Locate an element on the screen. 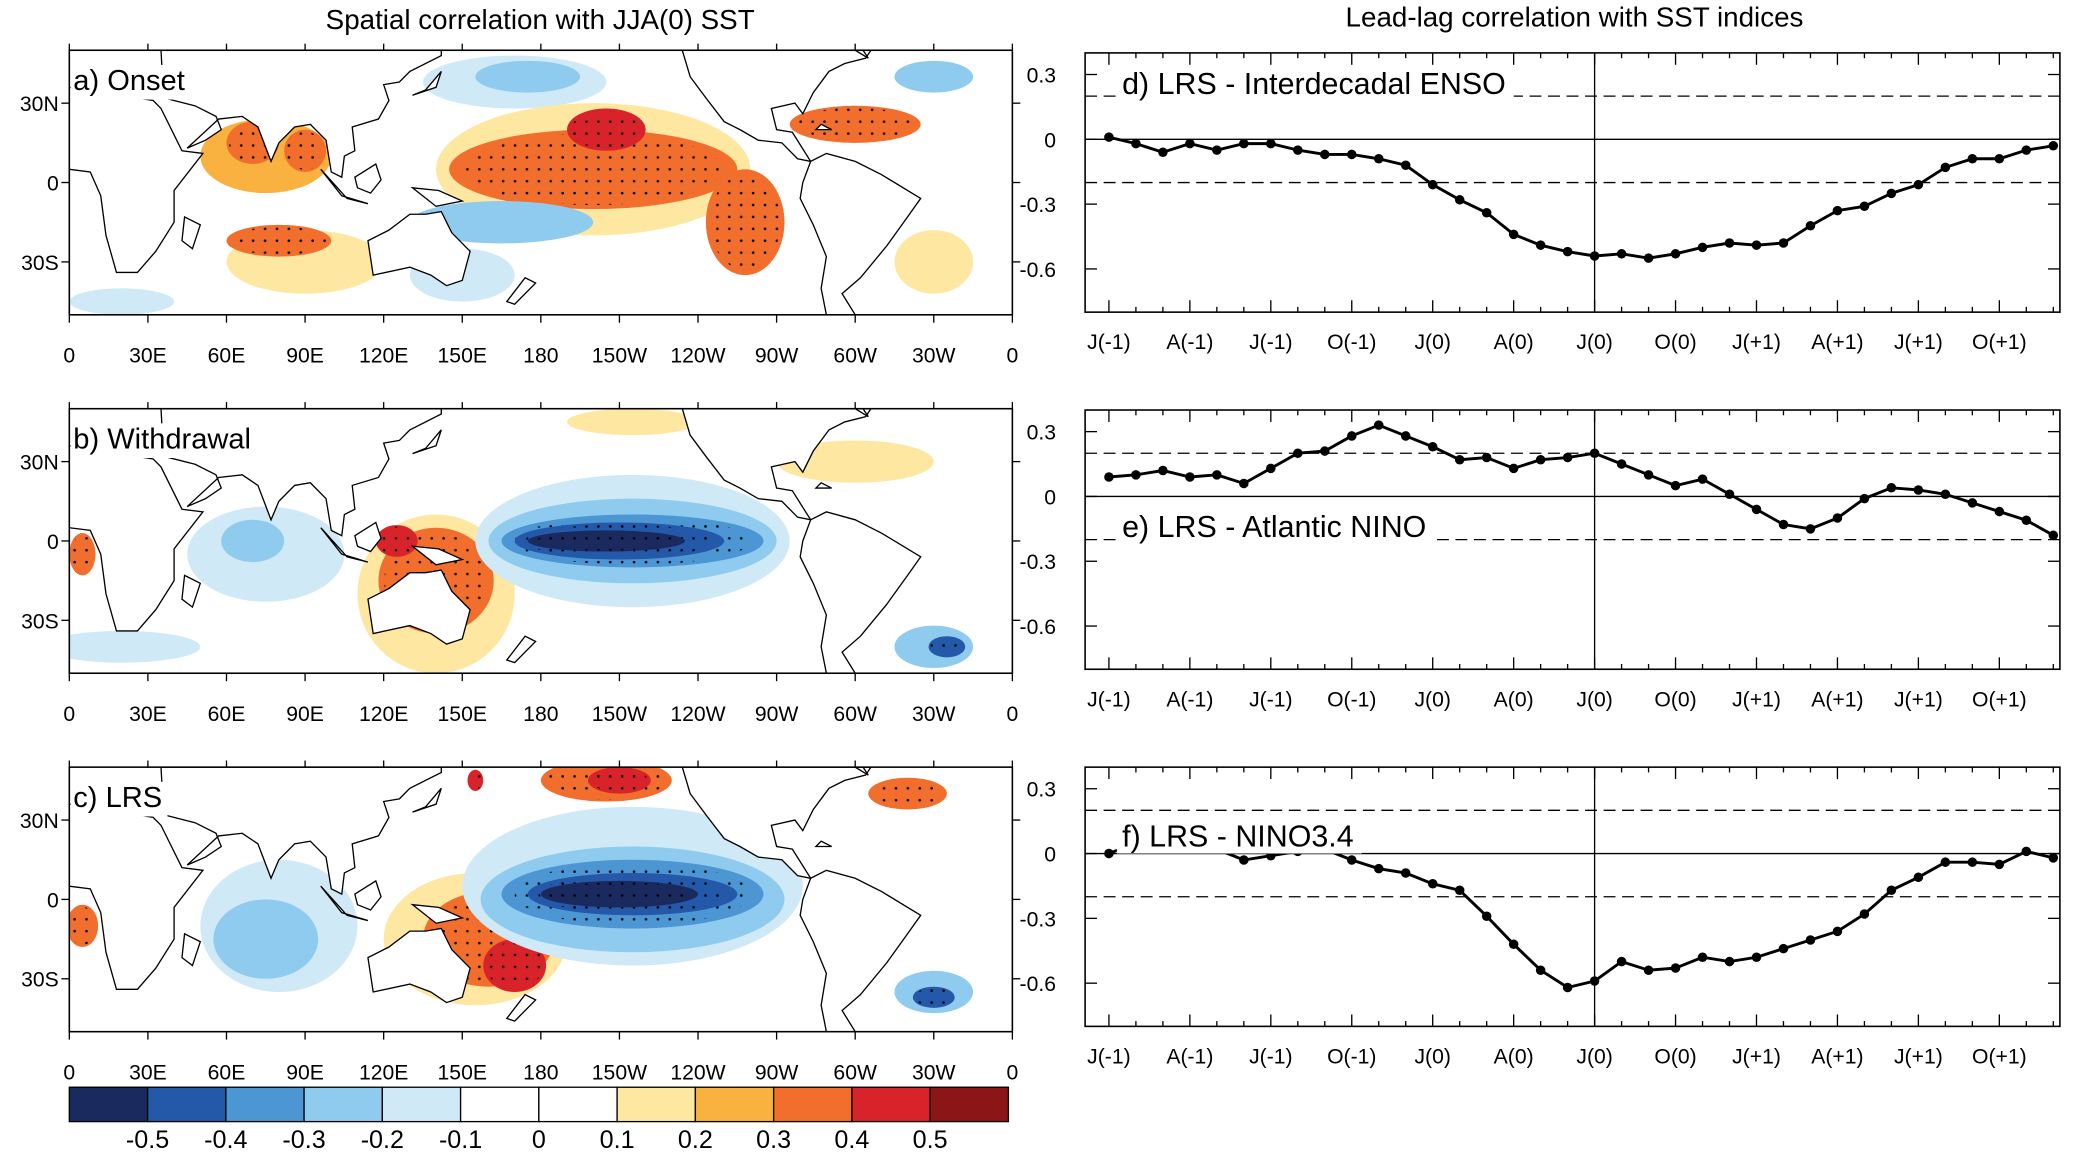 The image size is (2075, 1156). x-tick-label: 30E is located at coordinates (148, 1072).